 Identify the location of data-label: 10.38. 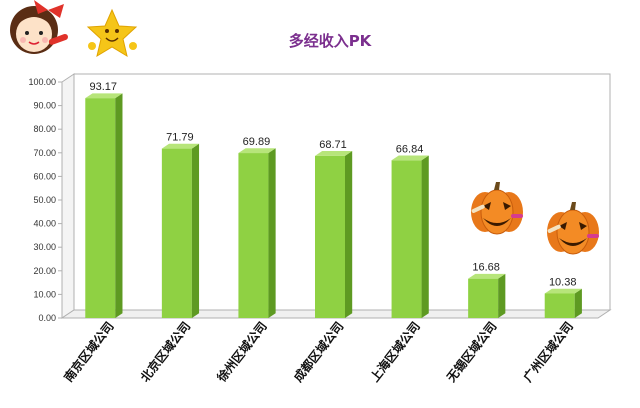
(563, 283).